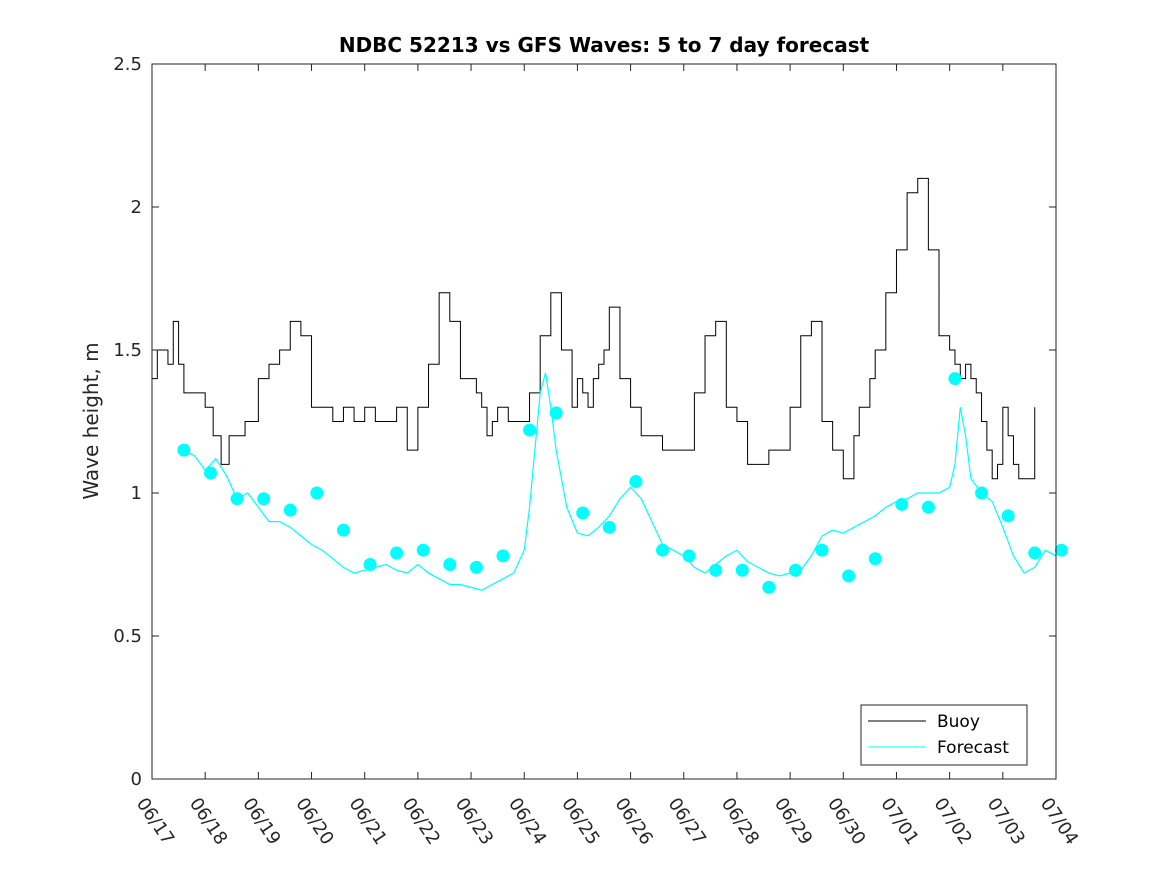 The width and height of the screenshot is (1167, 875). What do you see at coordinates (127, 636) in the screenshot?
I see `y-tick-label: 0.5` at bounding box center [127, 636].